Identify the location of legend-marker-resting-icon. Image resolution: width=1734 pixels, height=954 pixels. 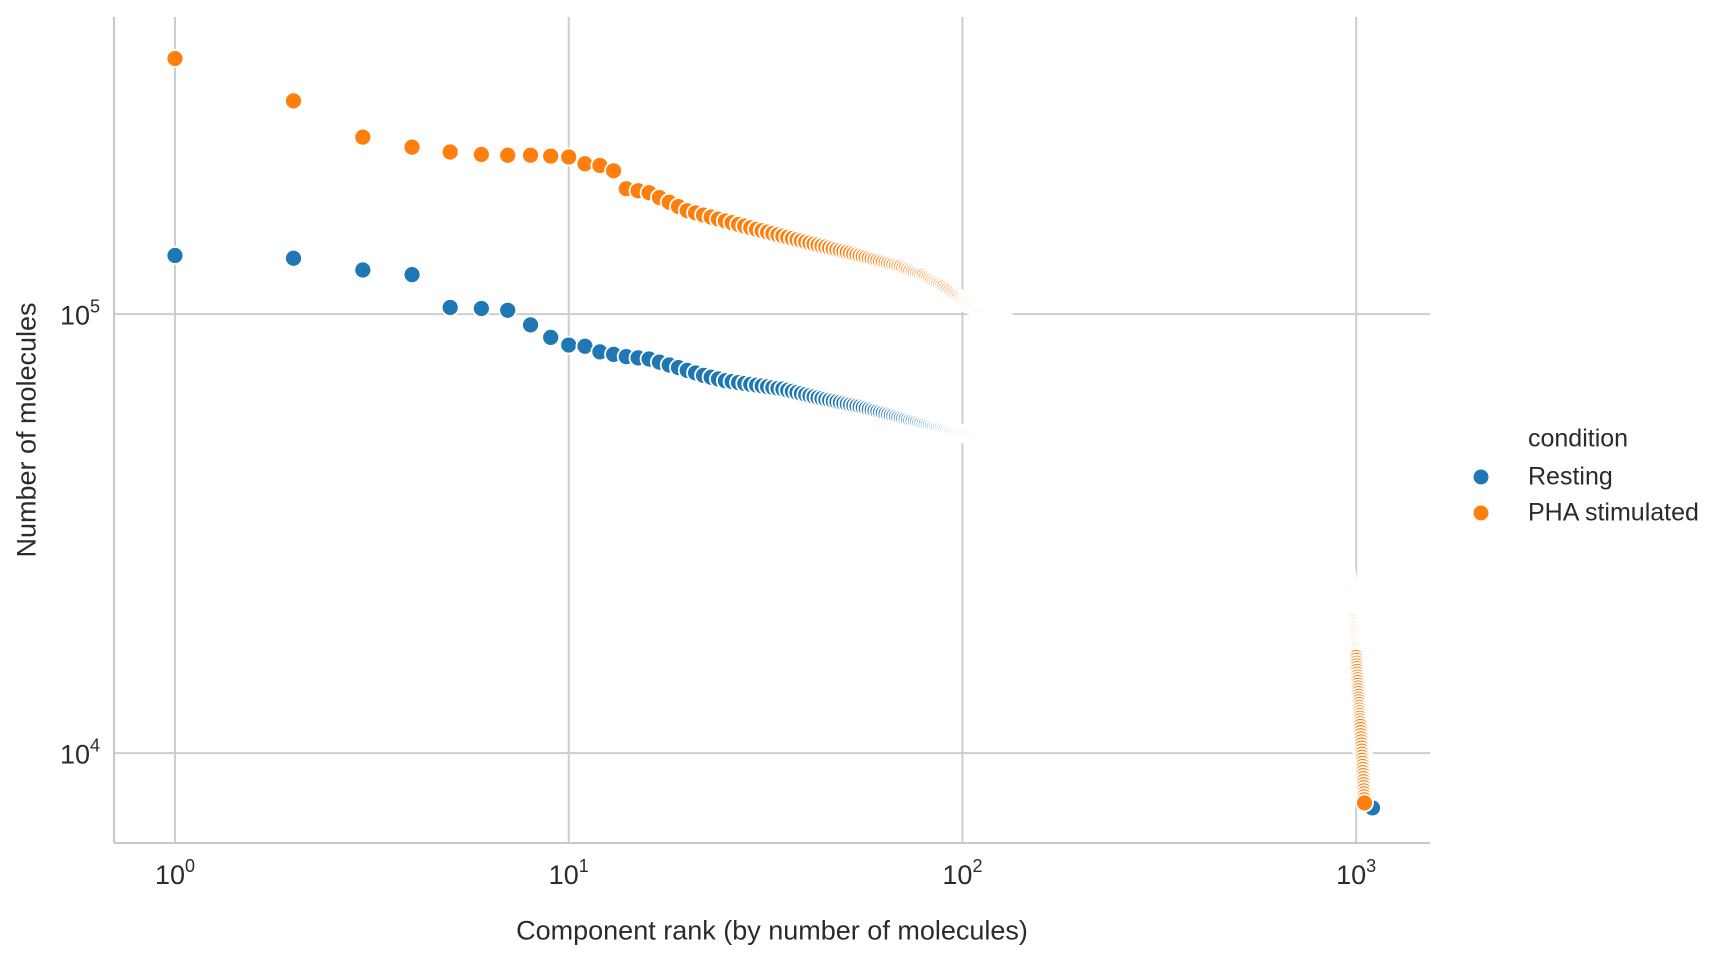
(1481, 477).